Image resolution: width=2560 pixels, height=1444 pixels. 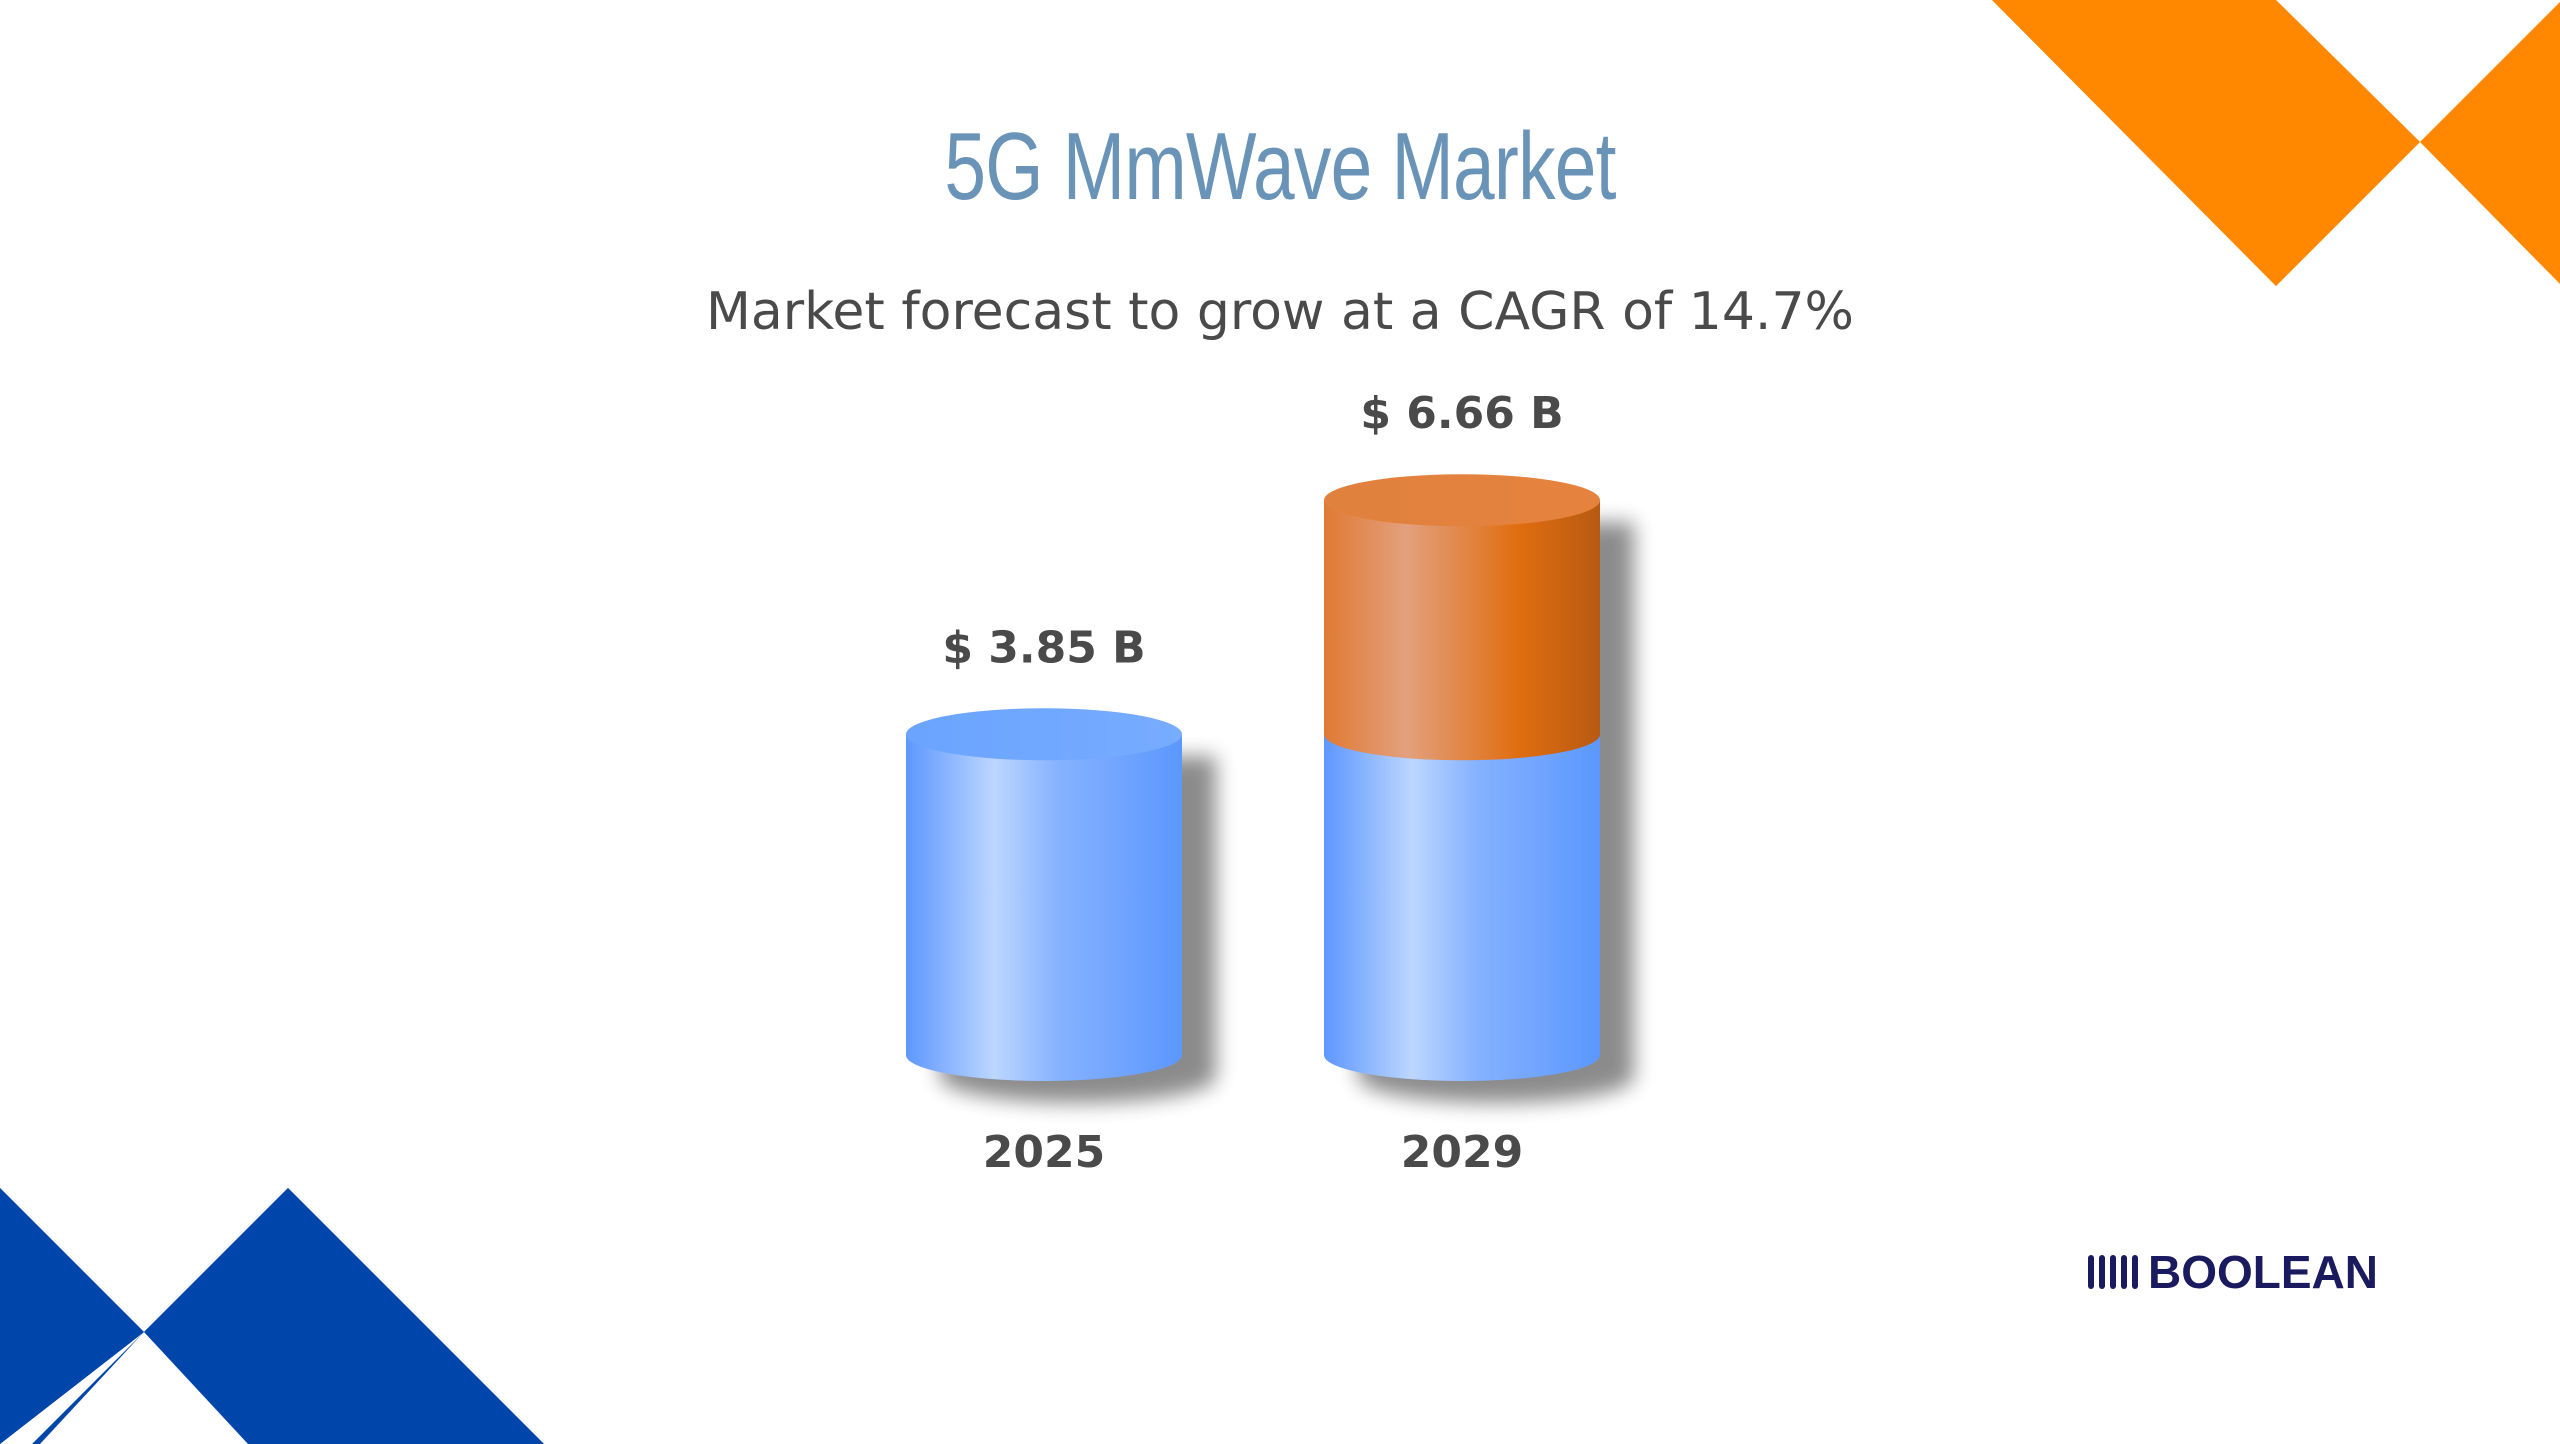 What do you see at coordinates (1044, 1152) in the screenshot?
I see `x-tick-label-2025: 2025` at bounding box center [1044, 1152].